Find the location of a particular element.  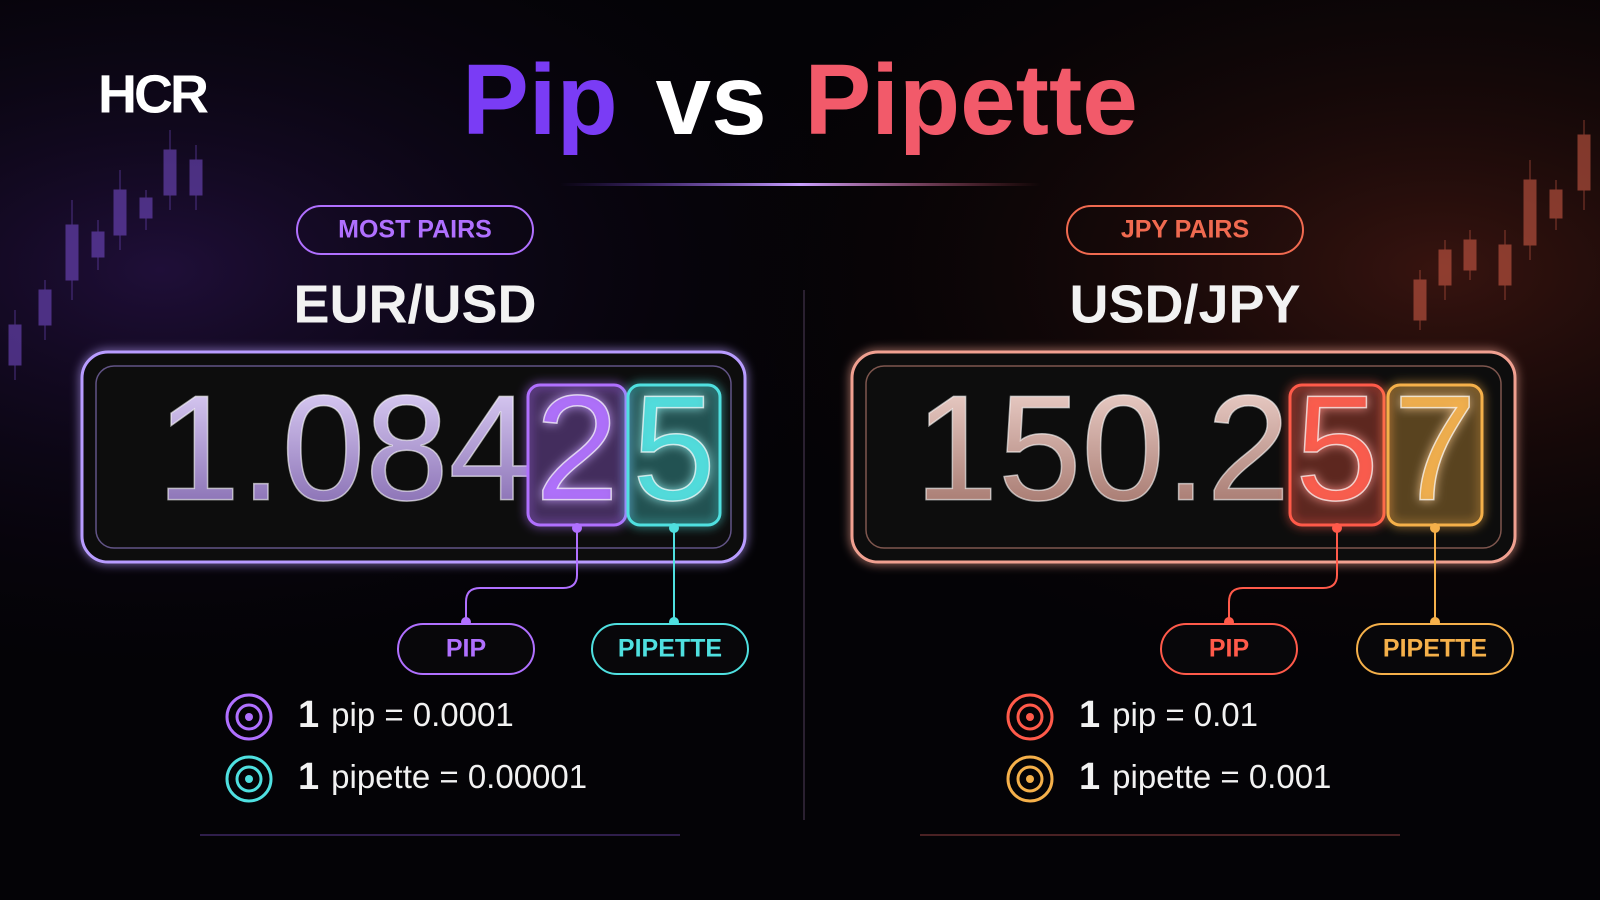

logo: HCR is located at coordinates (153, 94).